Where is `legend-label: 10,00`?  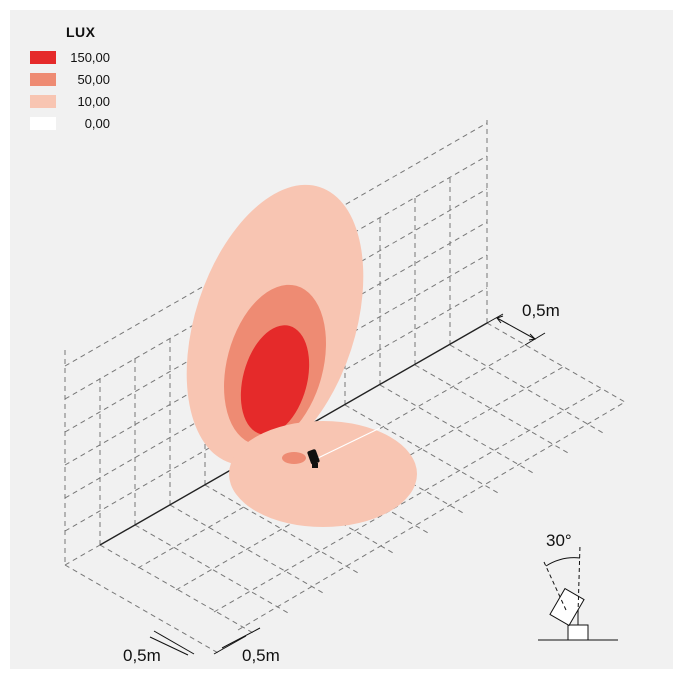 legend-label: 10,00 is located at coordinates (93, 101).